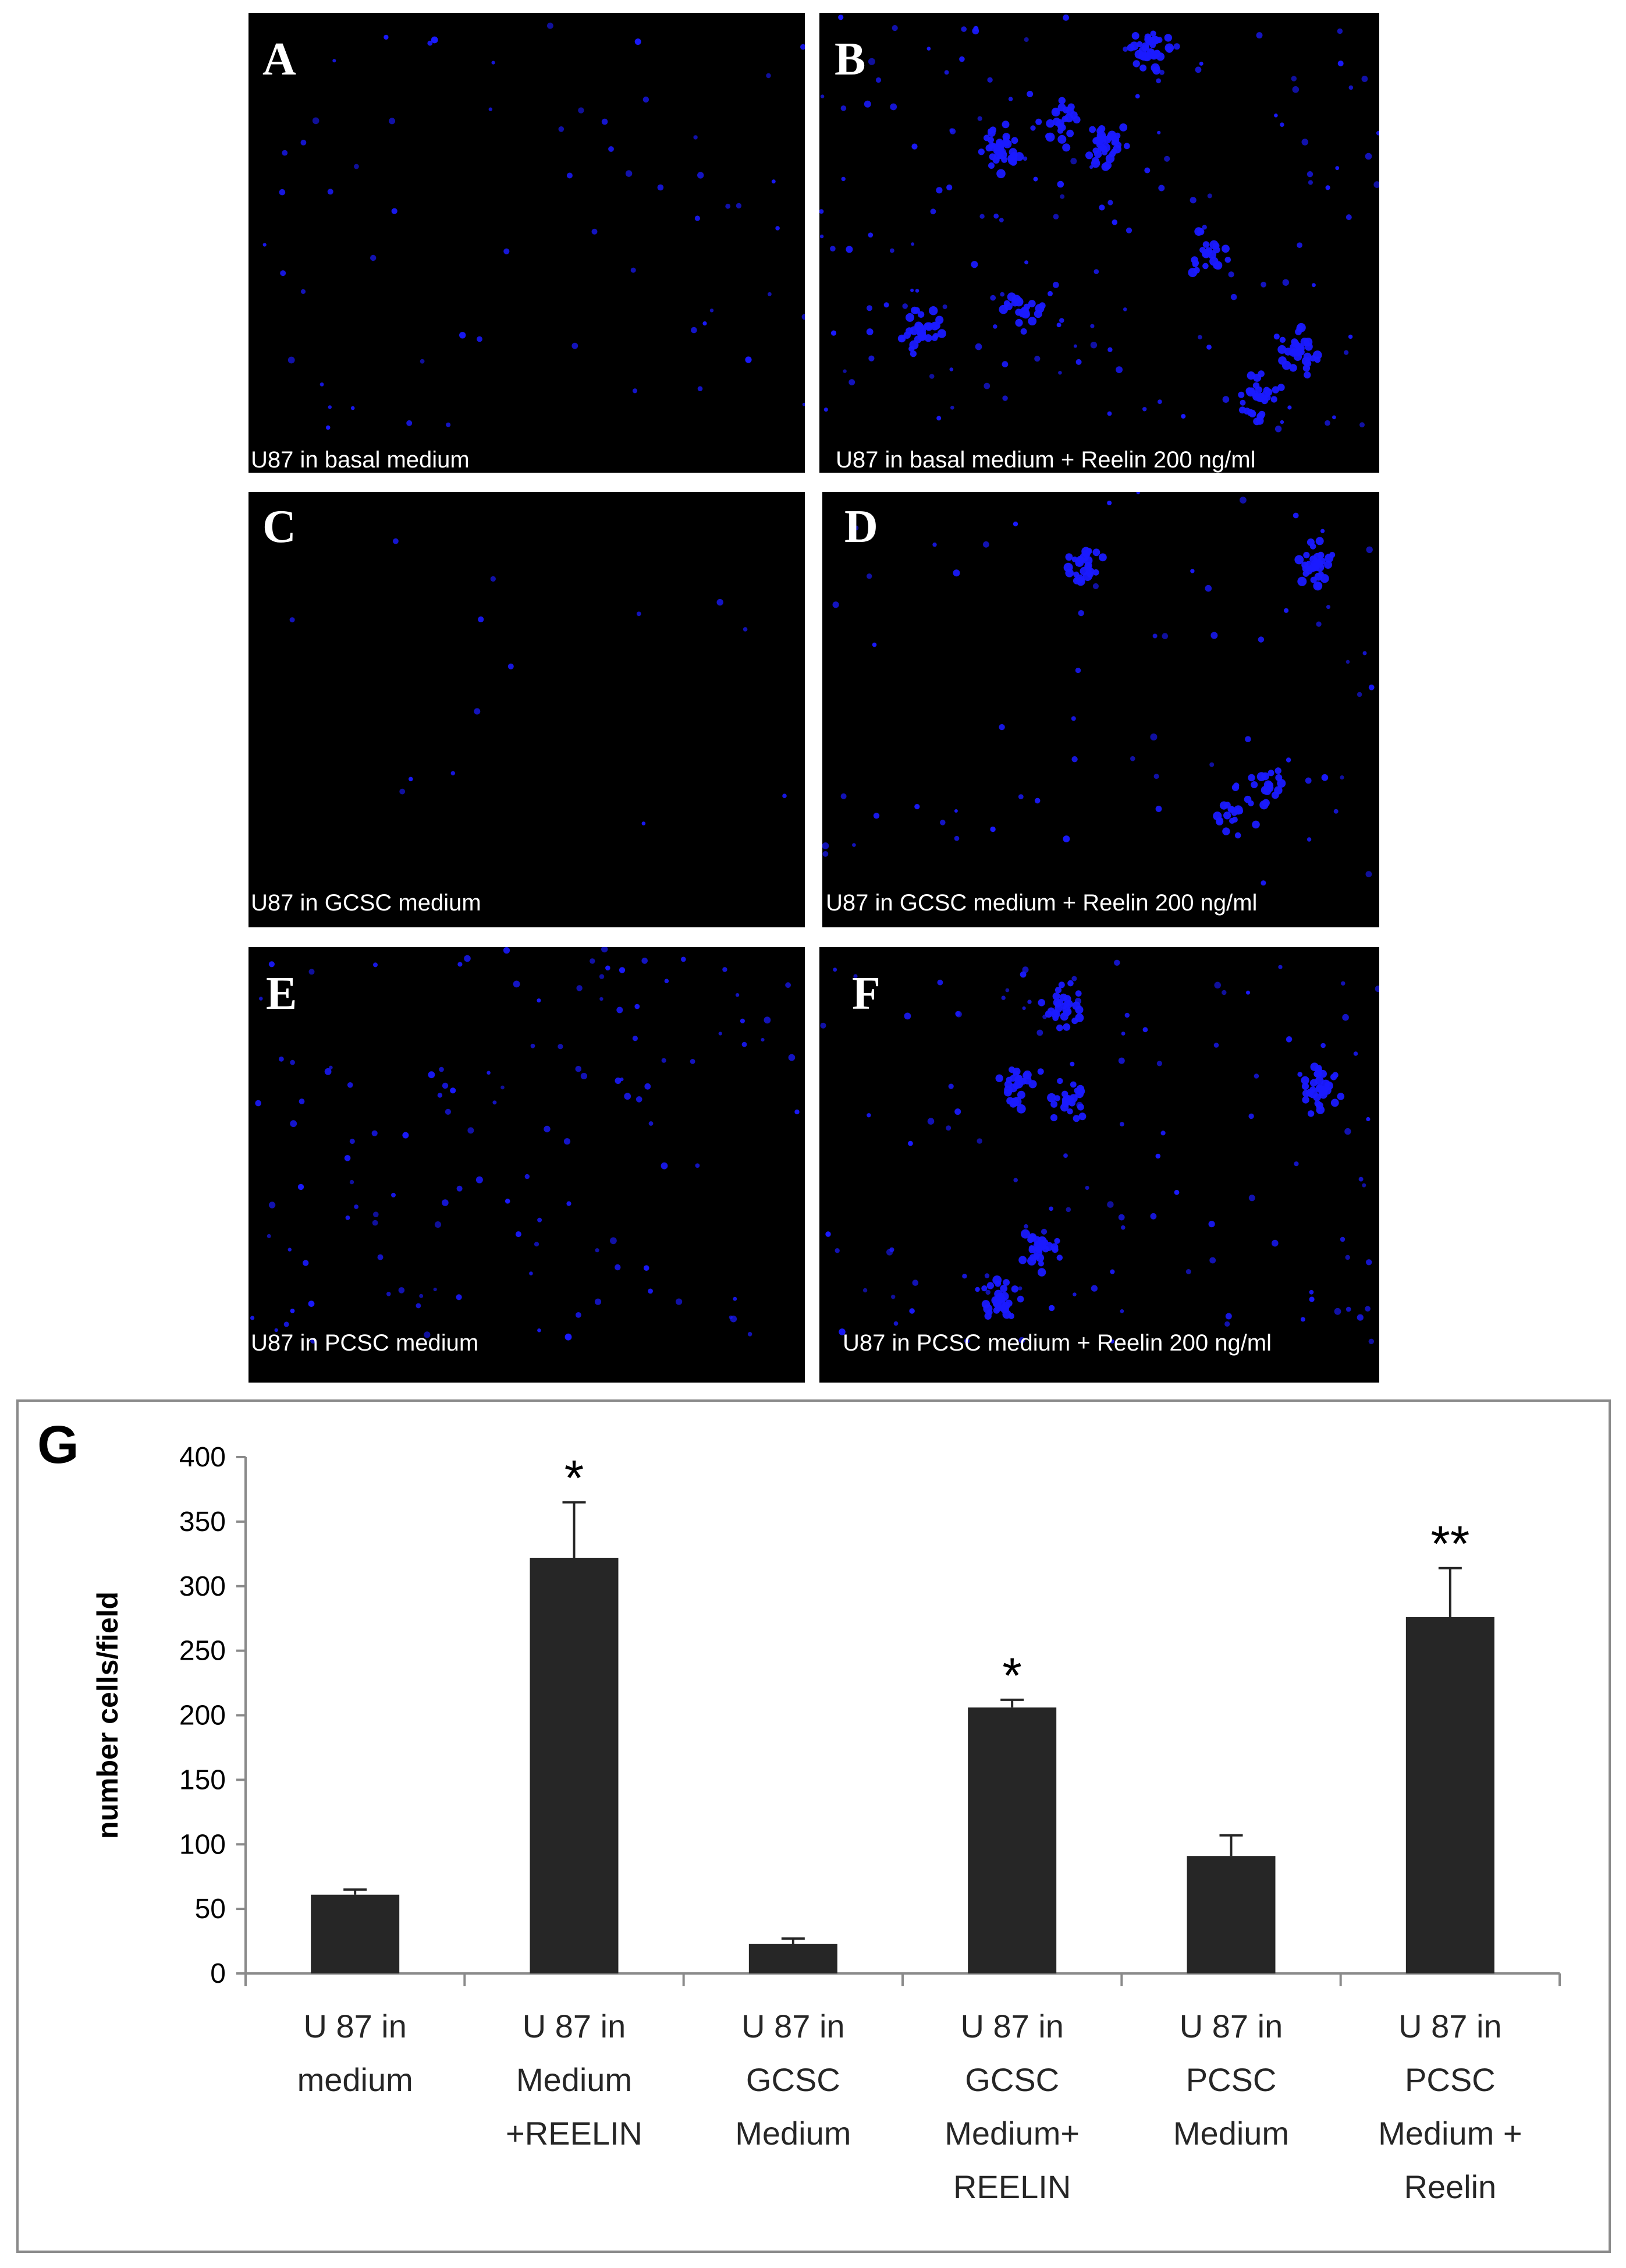 Image resolution: width=1626 pixels, height=2268 pixels. What do you see at coordinates (203, 1458) in the screenshot?
I see `y-tick-label: 400` at bounding box center [203, 1458].